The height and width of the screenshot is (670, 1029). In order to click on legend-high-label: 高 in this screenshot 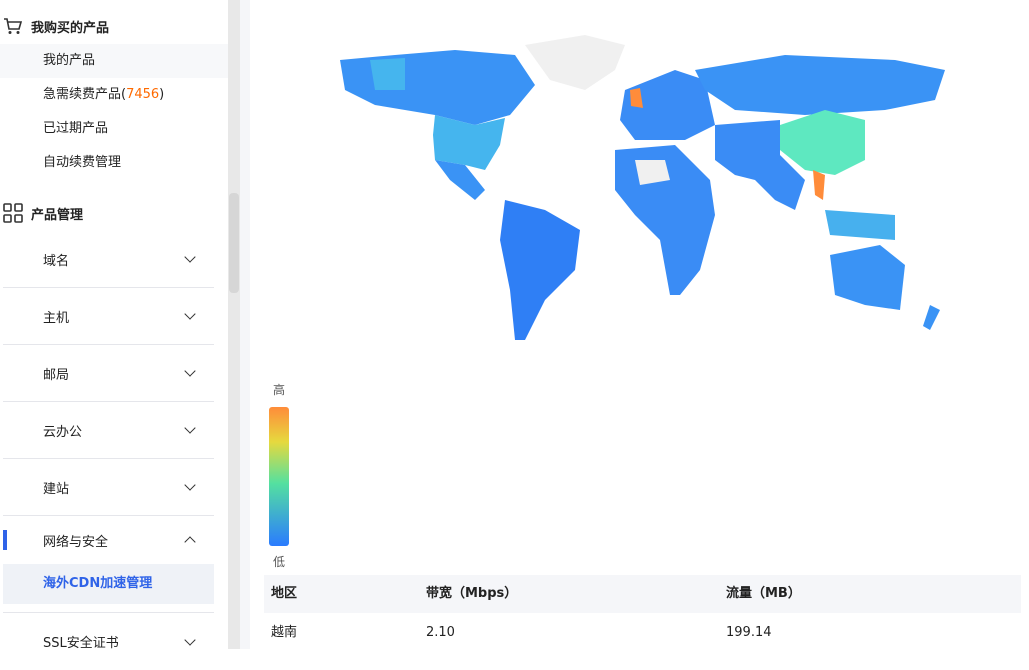, I will do `click(279, 390)`.